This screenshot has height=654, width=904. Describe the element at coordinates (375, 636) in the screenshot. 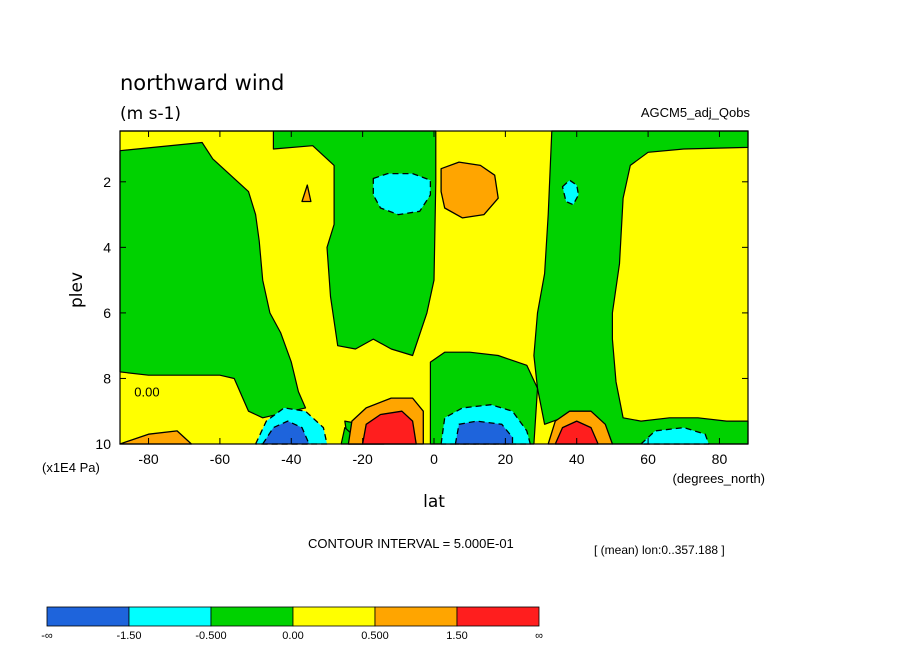

I see `colorbar-label: 0.500` at that location.